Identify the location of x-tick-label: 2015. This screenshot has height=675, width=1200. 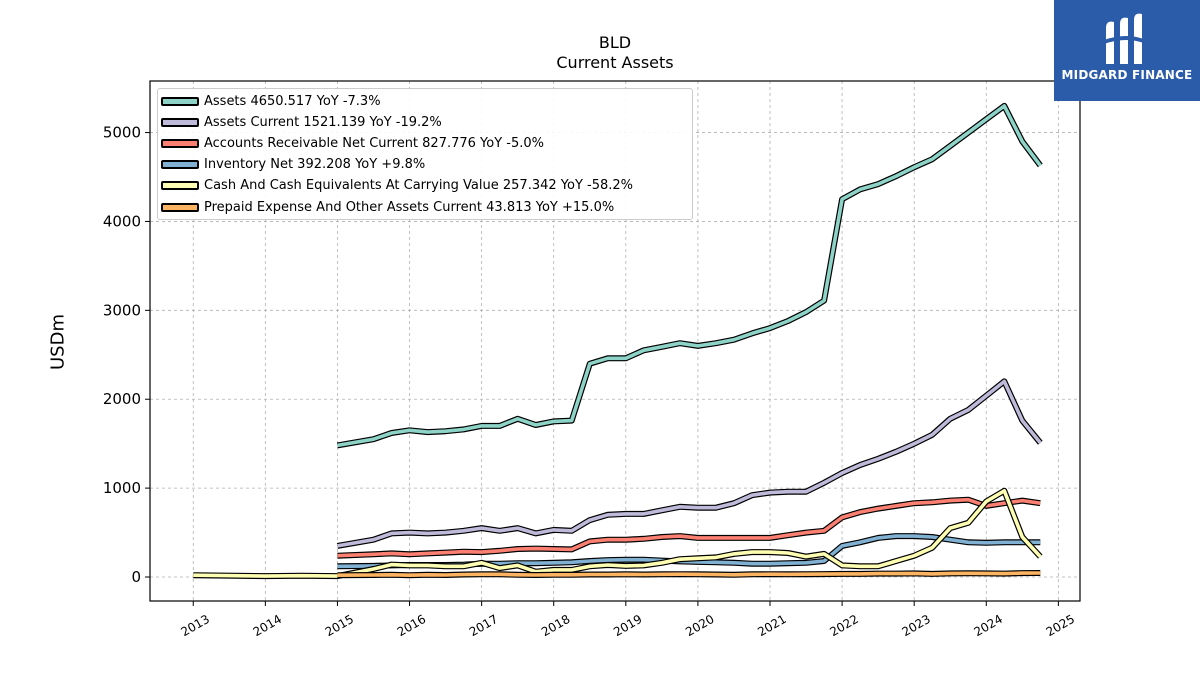
(339, 625).